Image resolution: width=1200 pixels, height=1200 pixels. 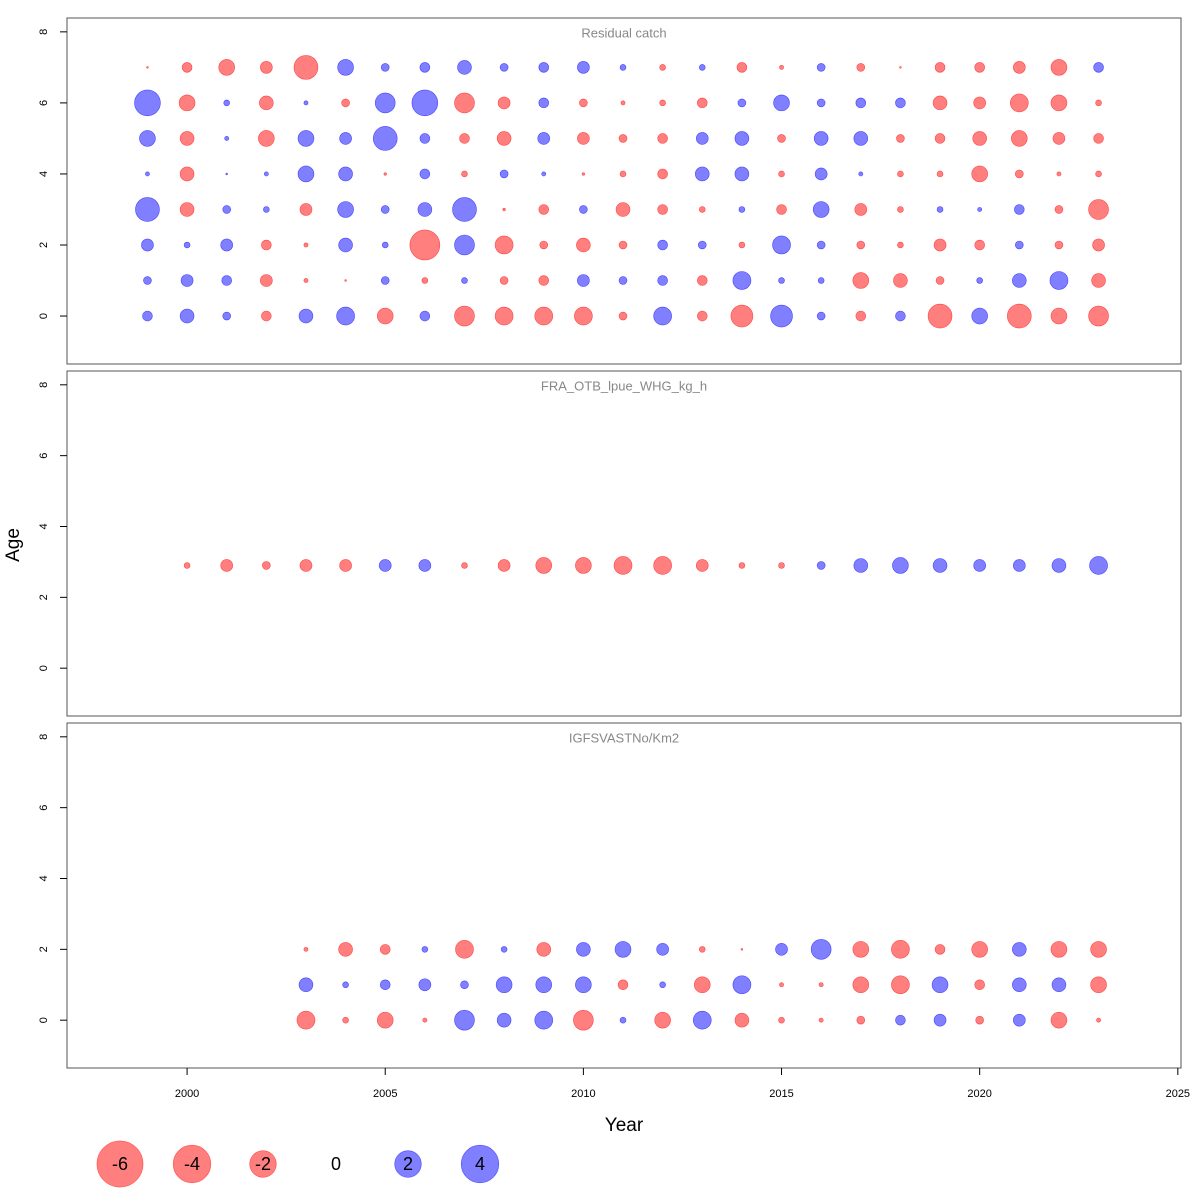 What do you see at coordinates (781, 1094) in the screenshot?
I see `x-tick-label: 2015` at bounding box center [781, 1094].